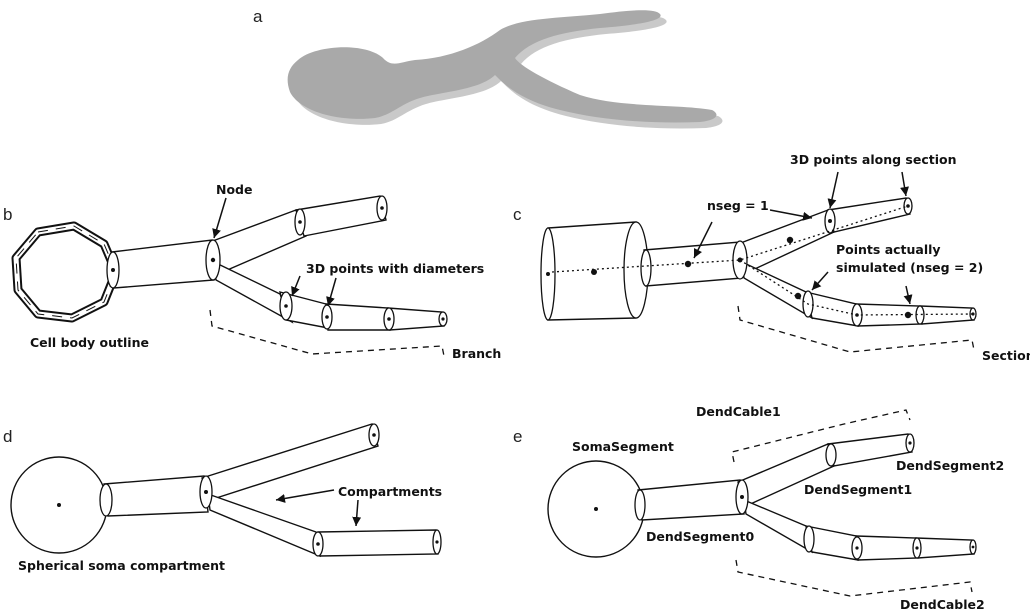 This screenshot has width=1030, height=613. I want to click on soma-cylinder, so click(594, 271).